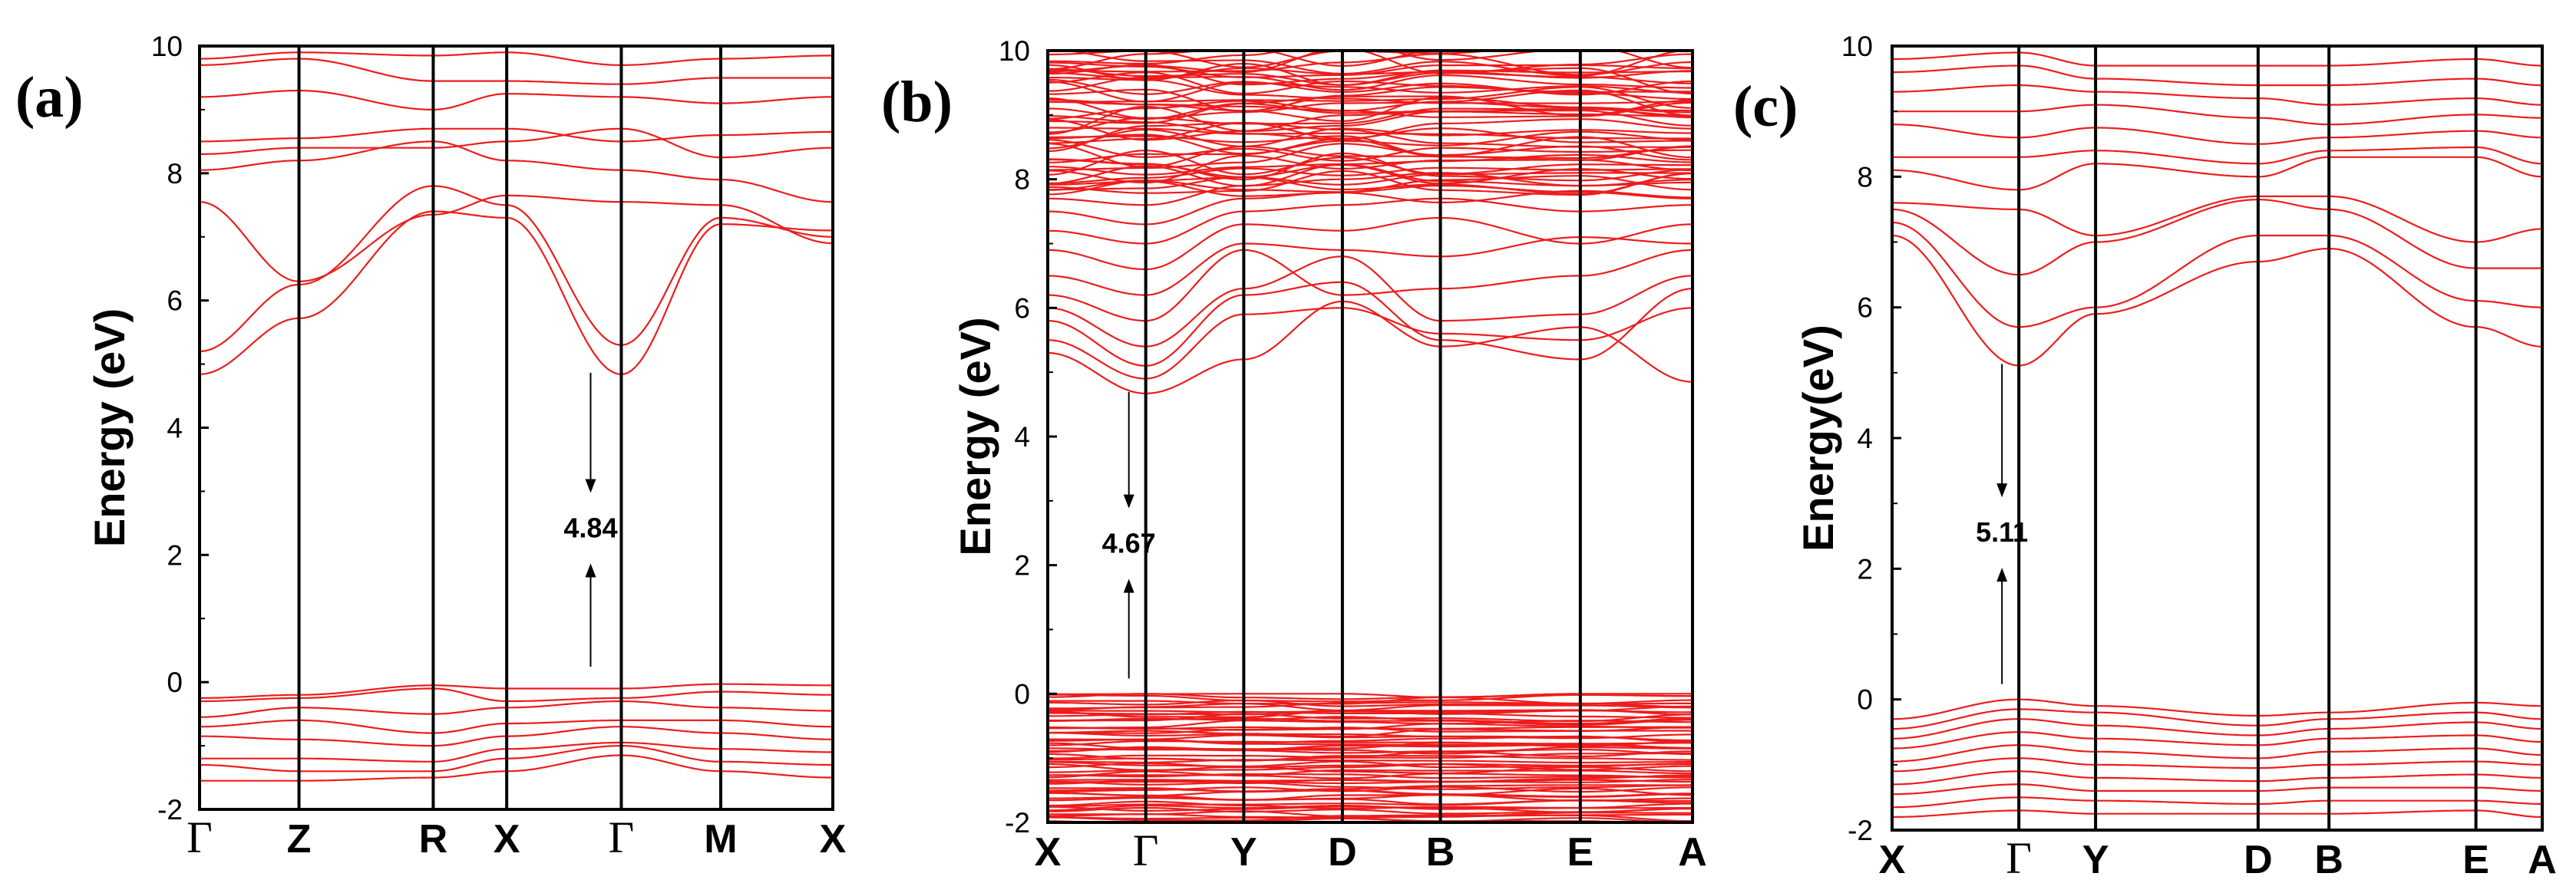  Describe the element at coordinates (2002, 575) in the screenshot. I see `arrow-up-icon` at that location.